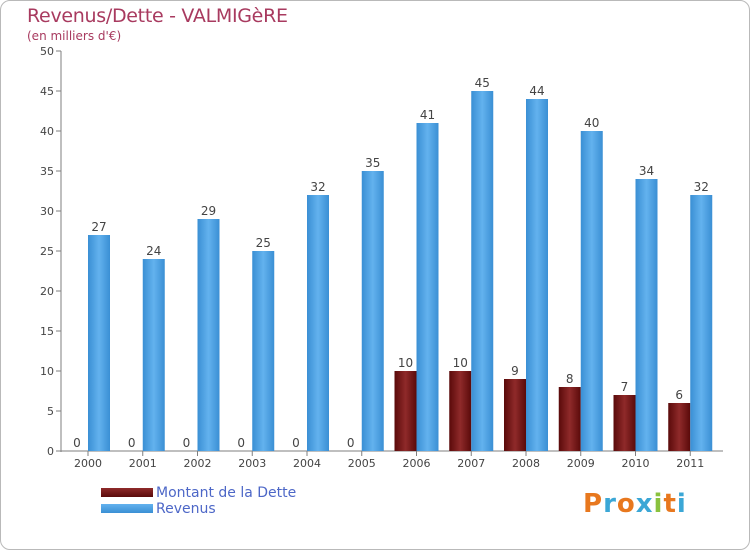 This screenshot has height=550, width=750. I want to click on proxiti-logo: Proxiti, so click(635, 504).